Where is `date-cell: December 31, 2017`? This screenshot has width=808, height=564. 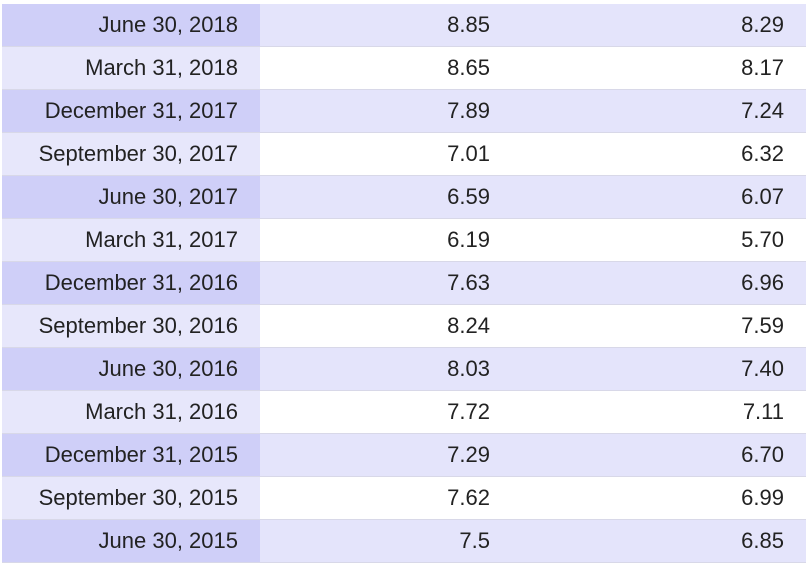
date-cell: December 31, 2017 is located at coordinates (131, 111).